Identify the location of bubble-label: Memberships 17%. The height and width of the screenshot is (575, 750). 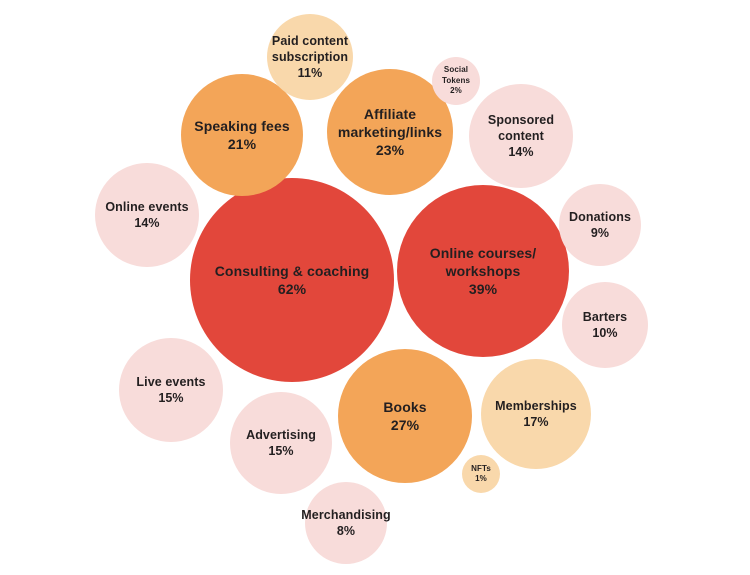
(535, 414).